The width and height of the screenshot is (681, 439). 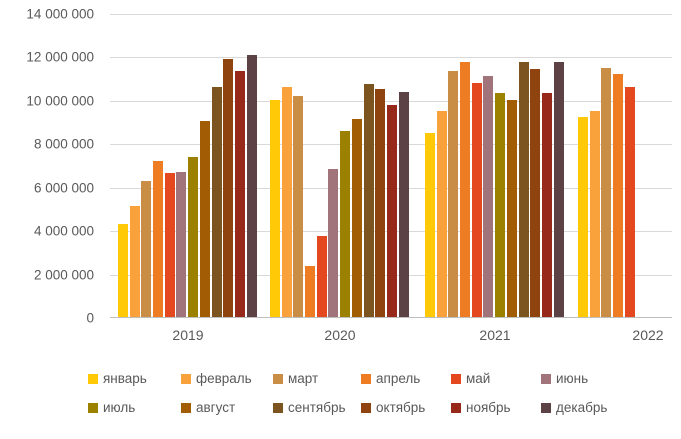 I want to click on x-axis-line, so click(x=391, y=317).